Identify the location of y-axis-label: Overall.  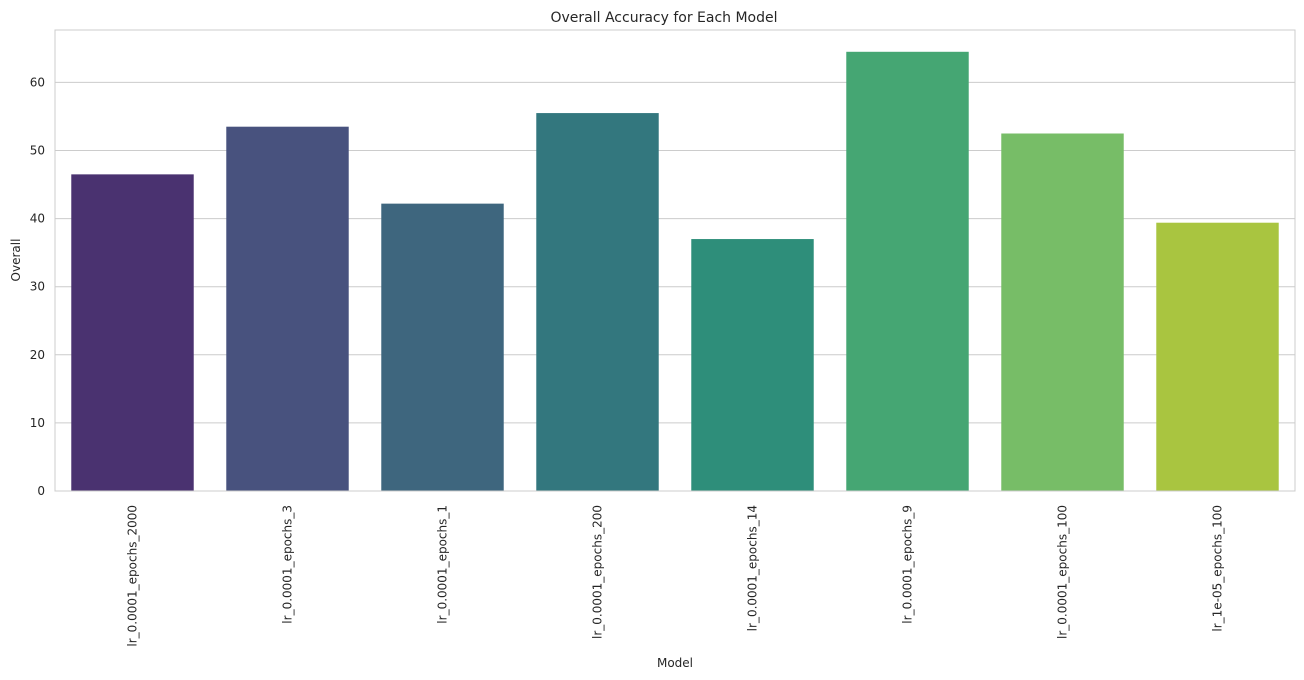
(16, 260).